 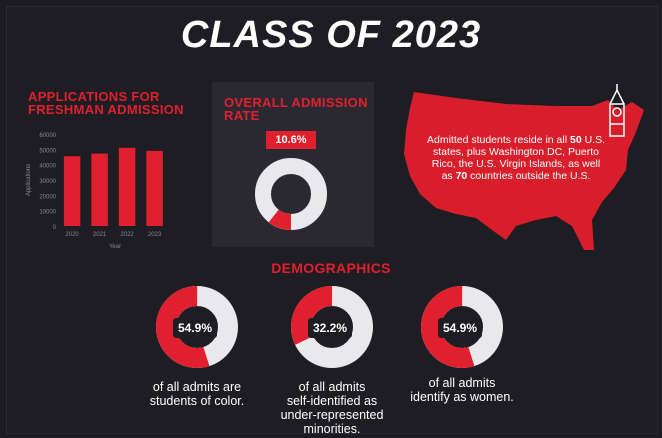 What do you see at coordinates (47, 182) in the screenshot?
I see `y-tick-label: 30000` at bounding box center [47, 182].